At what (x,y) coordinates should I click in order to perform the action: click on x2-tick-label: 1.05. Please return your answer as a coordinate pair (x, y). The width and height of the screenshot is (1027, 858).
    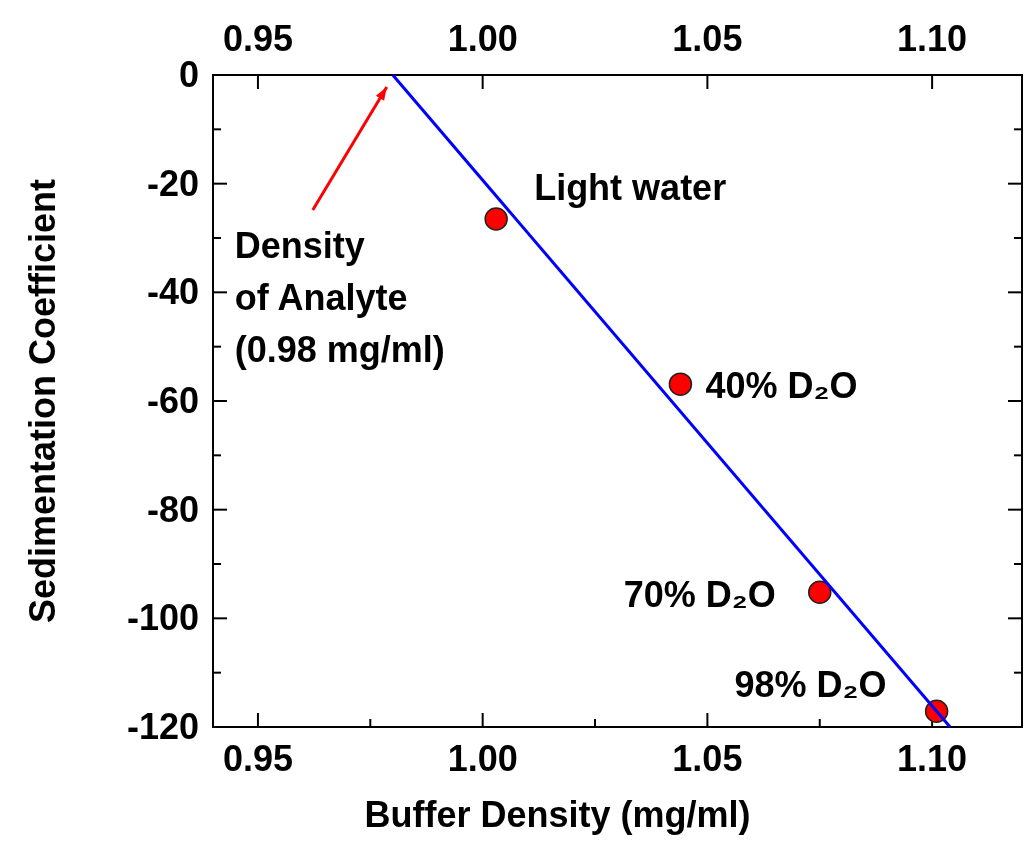
    Looking at the image, I should click on (707, 38).